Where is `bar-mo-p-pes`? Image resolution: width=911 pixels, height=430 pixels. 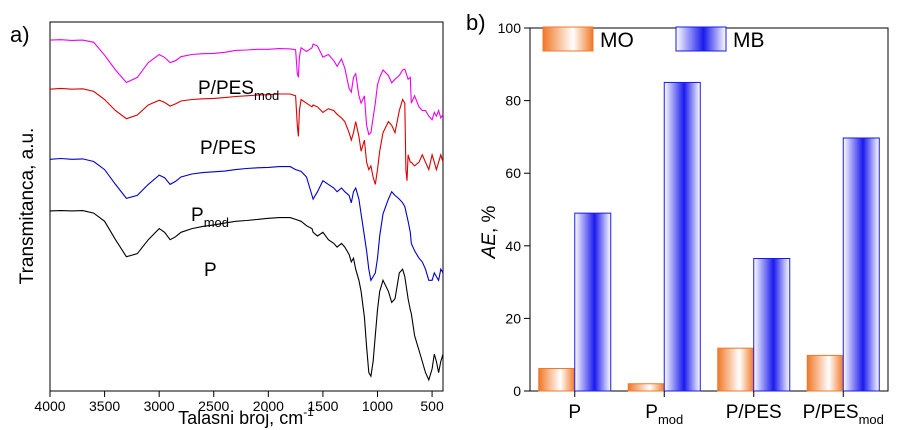
bar-mo-p-pes is located at coordinates (736, 369).